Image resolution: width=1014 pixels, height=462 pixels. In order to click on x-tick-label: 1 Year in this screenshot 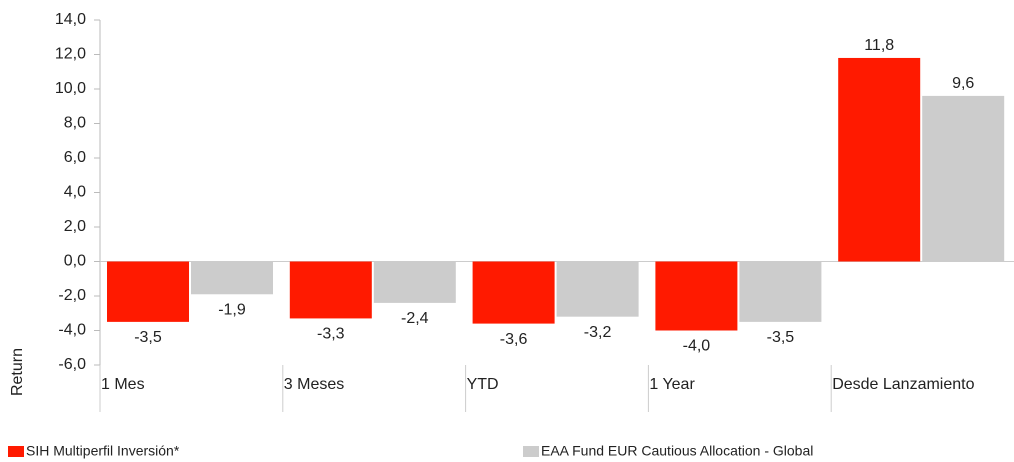, I will do `click(672, 384)`.